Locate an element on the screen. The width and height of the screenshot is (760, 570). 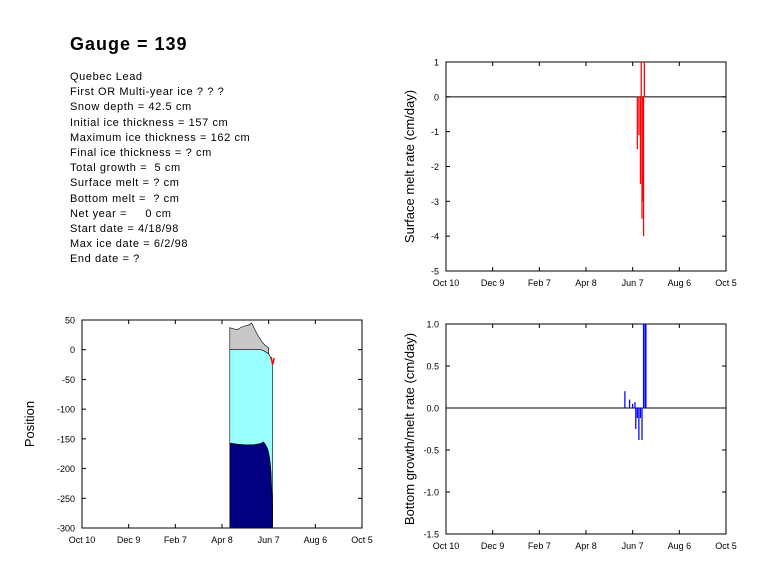
y-tick-label: 0.5 is located at coordinates (432, 367).